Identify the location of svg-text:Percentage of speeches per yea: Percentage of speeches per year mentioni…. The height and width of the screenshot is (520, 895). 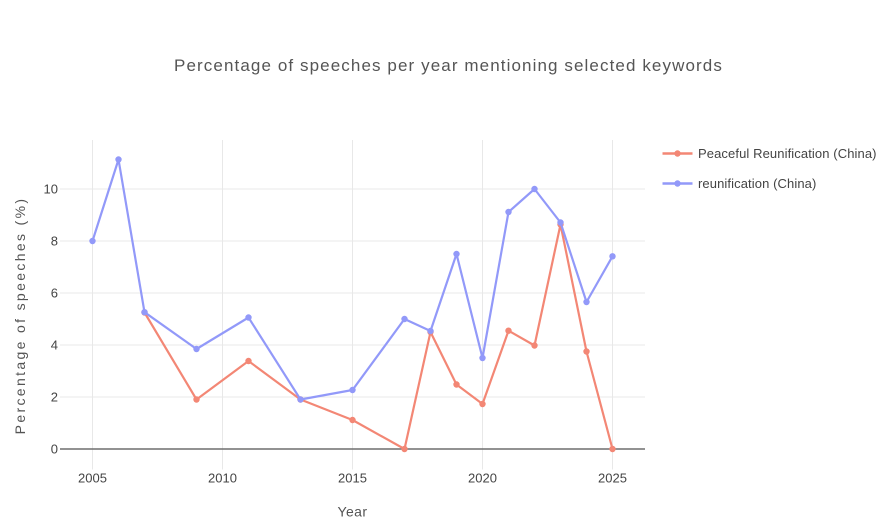
(448, 65).